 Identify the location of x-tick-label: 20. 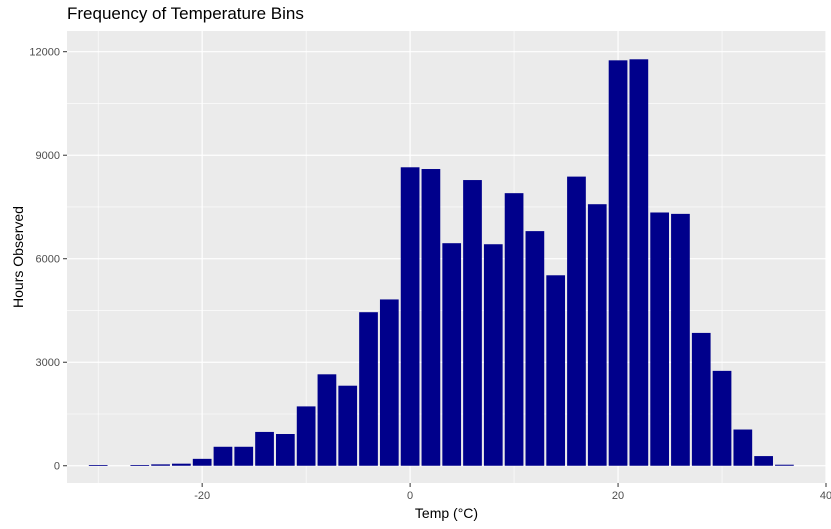
(618, 496).